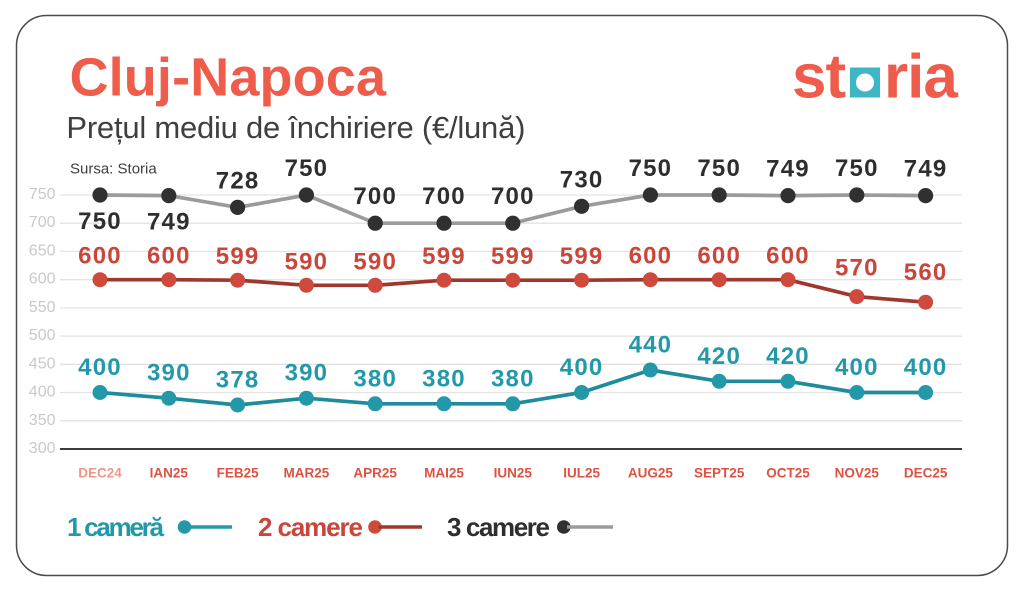 This screenshot has width=1024, height=593. I want to click on svg-text: APR25, so click(375, 473).